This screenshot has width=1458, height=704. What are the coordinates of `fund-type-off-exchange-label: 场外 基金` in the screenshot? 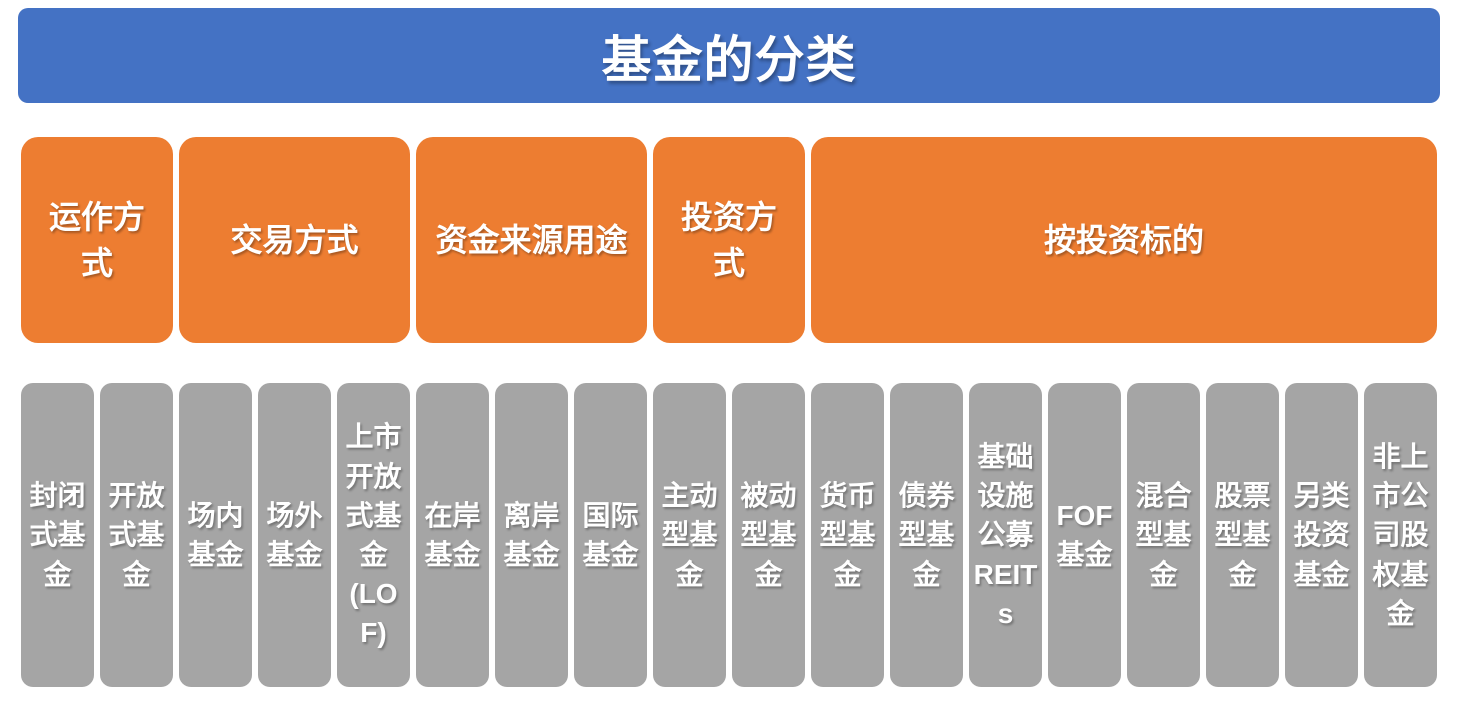 It's located at (294, 534).